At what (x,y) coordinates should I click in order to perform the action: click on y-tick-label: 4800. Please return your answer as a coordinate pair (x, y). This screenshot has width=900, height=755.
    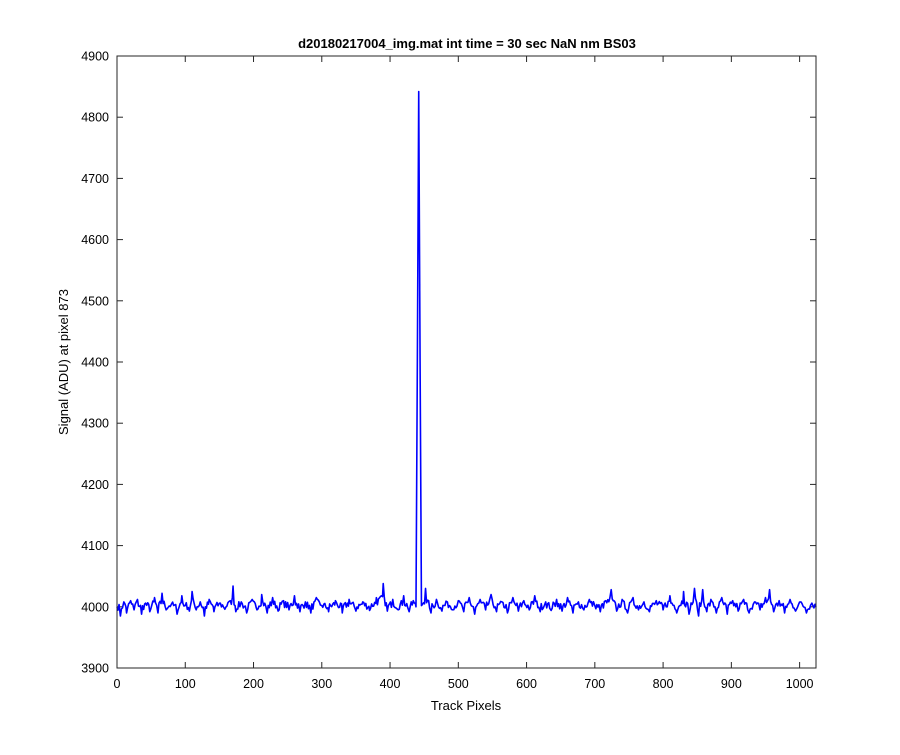
    Looking at the image, I should click on (95, 118).